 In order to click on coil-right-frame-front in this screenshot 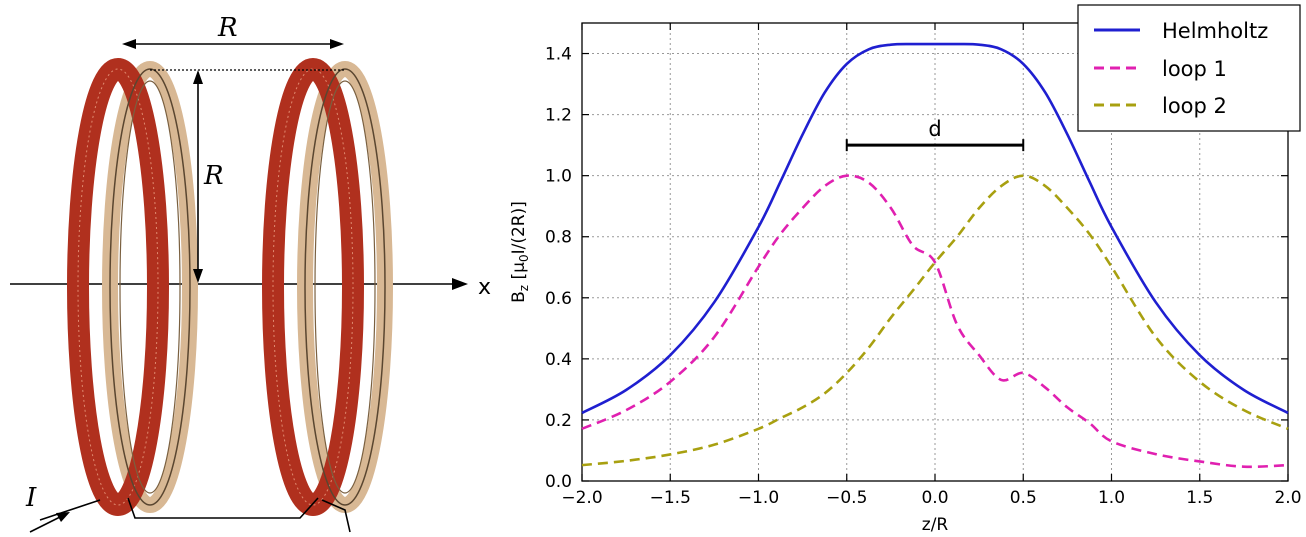, I will do `click(345, 287)`.